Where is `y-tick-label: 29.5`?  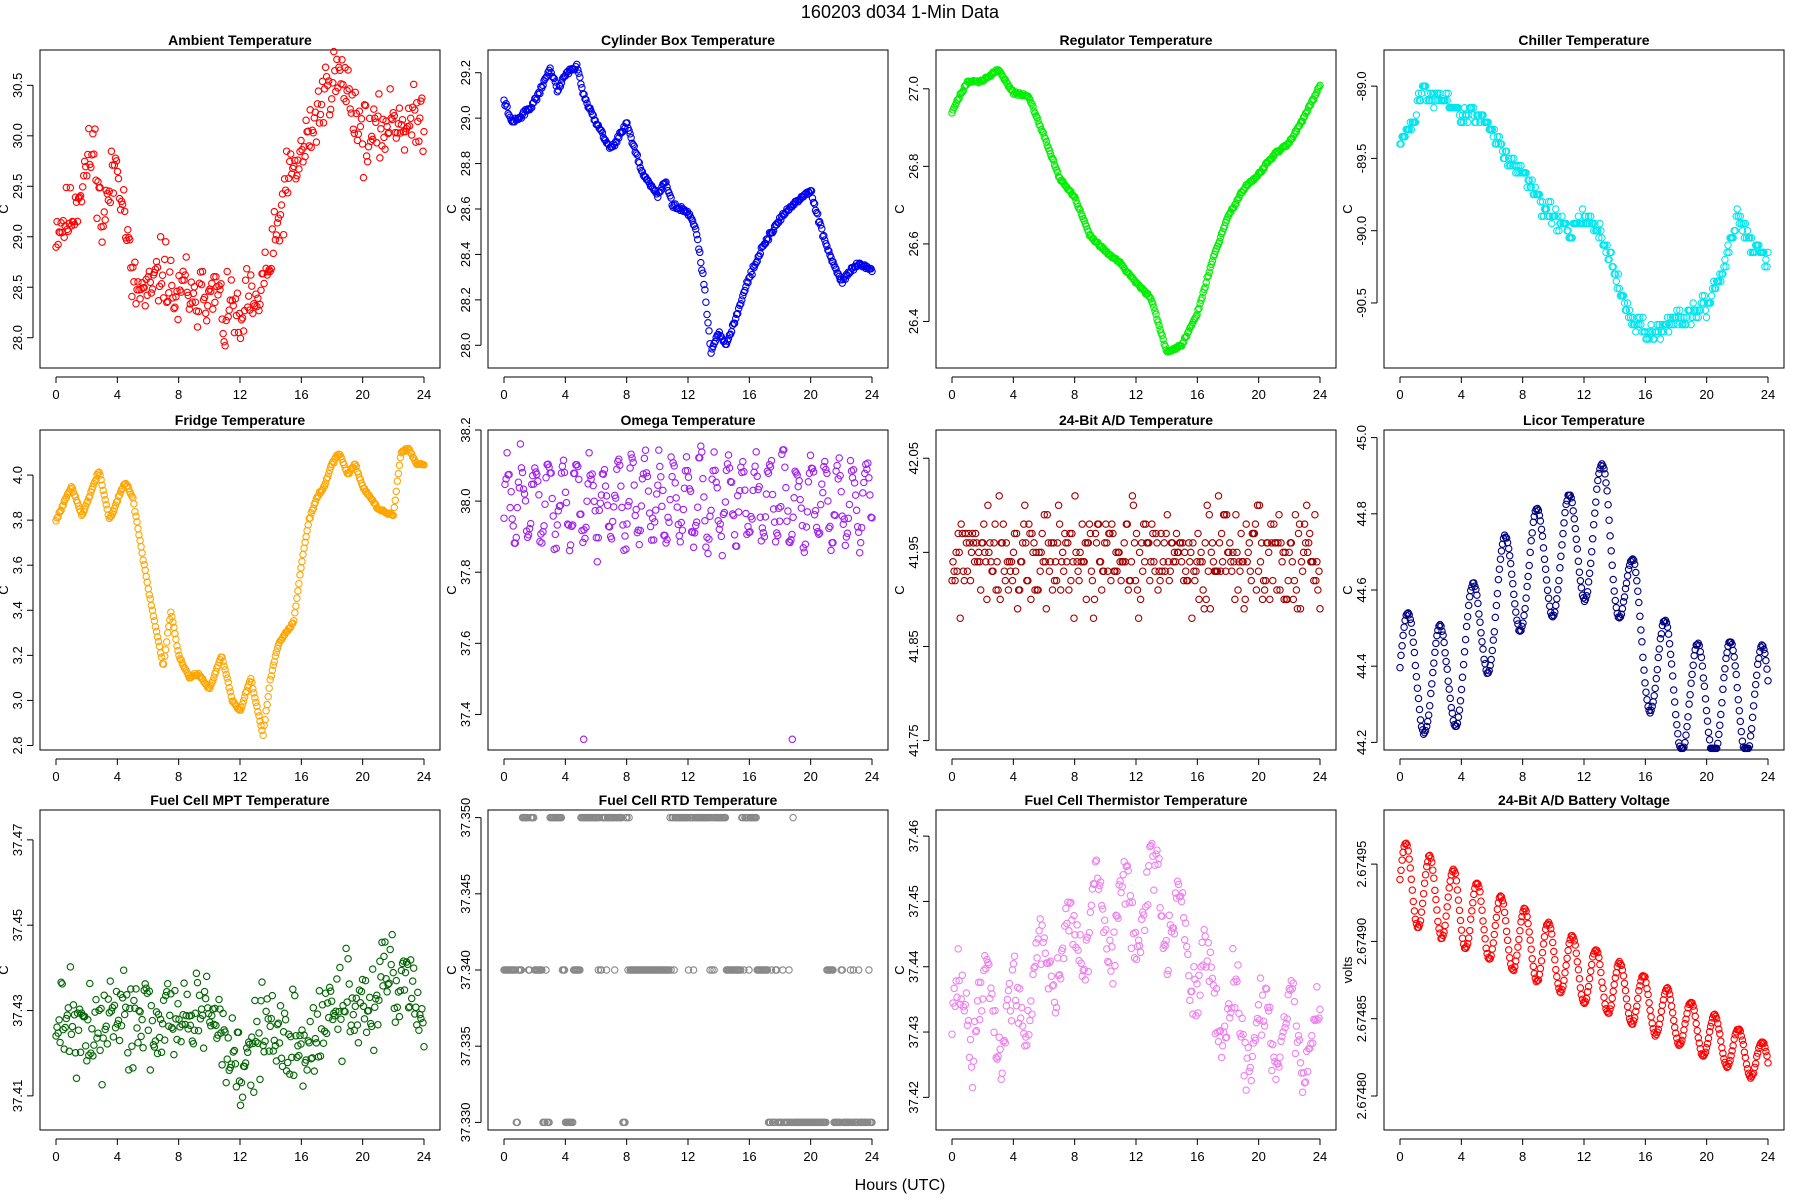 y-tick-label: 29.5 is located at coordinates (17, 186).